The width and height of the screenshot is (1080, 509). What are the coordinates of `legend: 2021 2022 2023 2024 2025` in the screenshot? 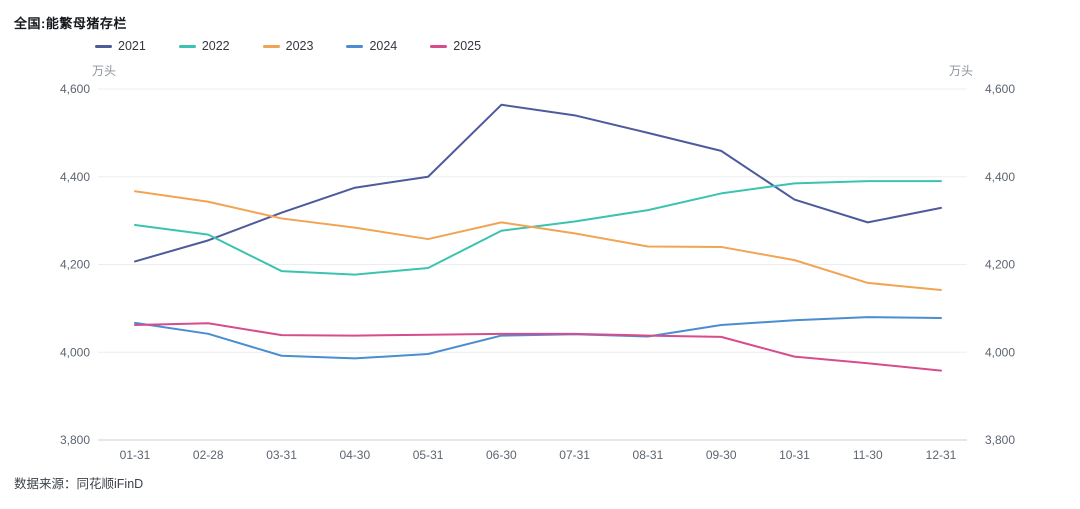 It's located at (288, 46).